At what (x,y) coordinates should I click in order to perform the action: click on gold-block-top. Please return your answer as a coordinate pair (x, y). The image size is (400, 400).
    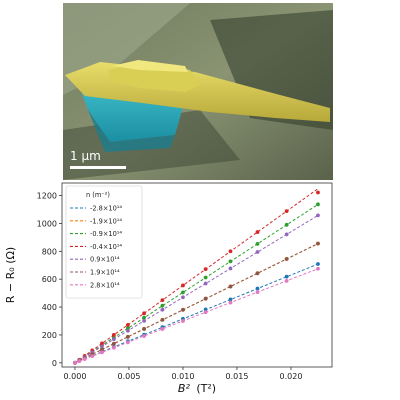
    Looking at the image, I should click on (150, 66).